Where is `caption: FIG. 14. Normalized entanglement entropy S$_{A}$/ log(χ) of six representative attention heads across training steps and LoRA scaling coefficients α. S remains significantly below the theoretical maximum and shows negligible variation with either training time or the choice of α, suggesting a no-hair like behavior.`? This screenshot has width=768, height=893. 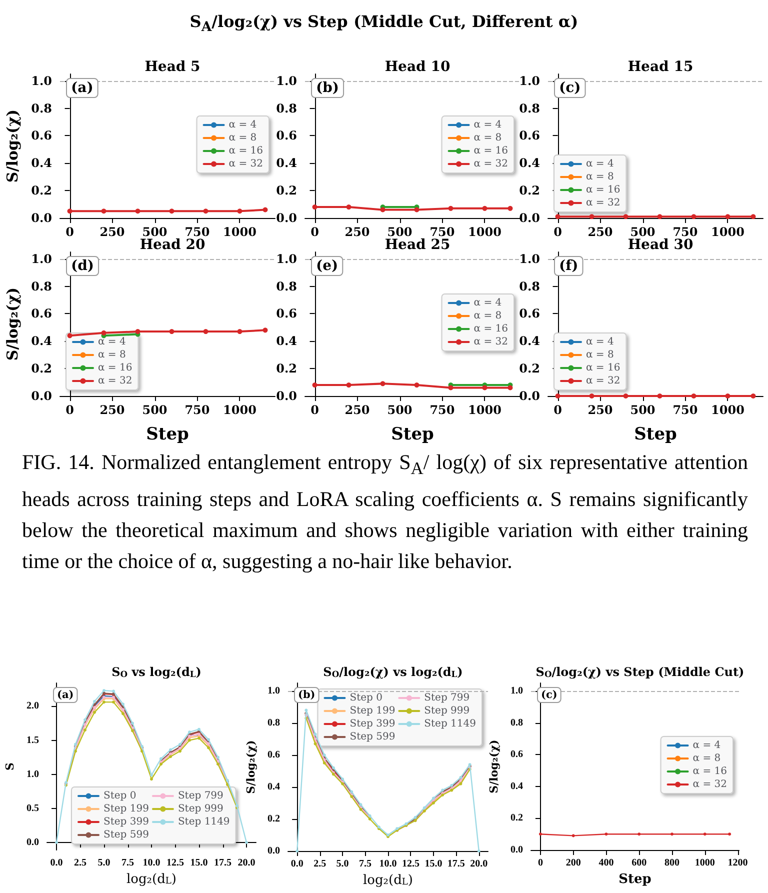 caption: FIG. 14. Normalized entanglement entropy S$_{A}$/ log(χ) of six representative attention heads across training steps and LoRA scaling coefficients α. S remains significantly below the theoretical maximum and shows negligible variation with either training time or the choice of α, suggesting a no-hair like behavior. is located at coordinates (385, 512).